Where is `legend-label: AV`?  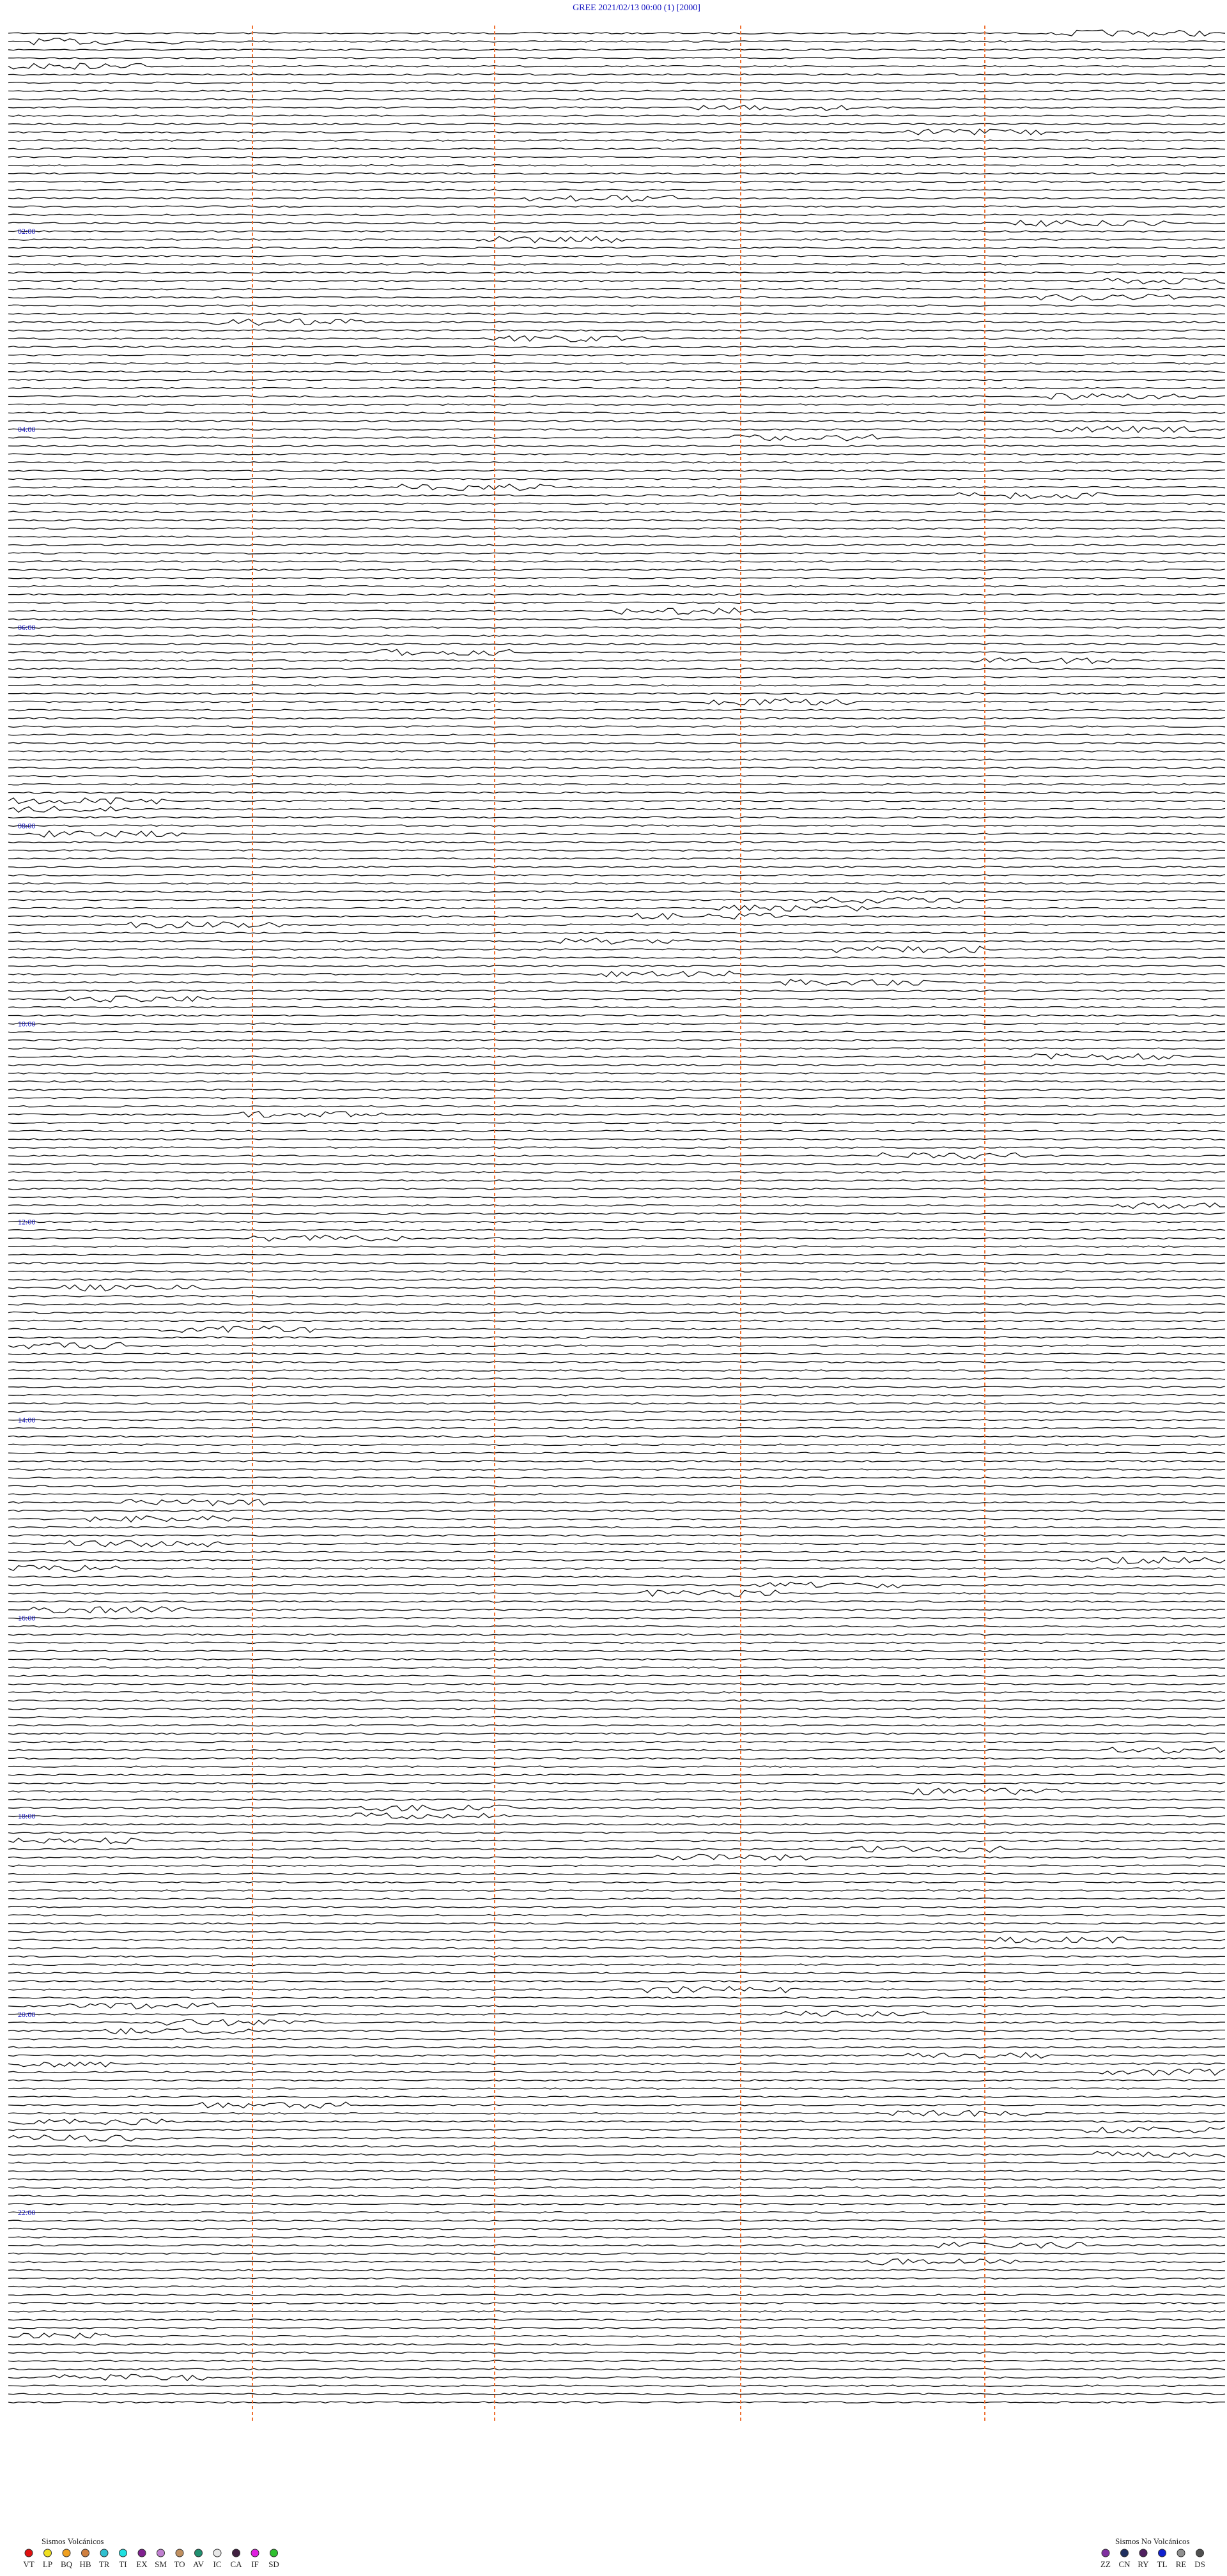
legend-label: AV is located at coordinates (198, 2564).